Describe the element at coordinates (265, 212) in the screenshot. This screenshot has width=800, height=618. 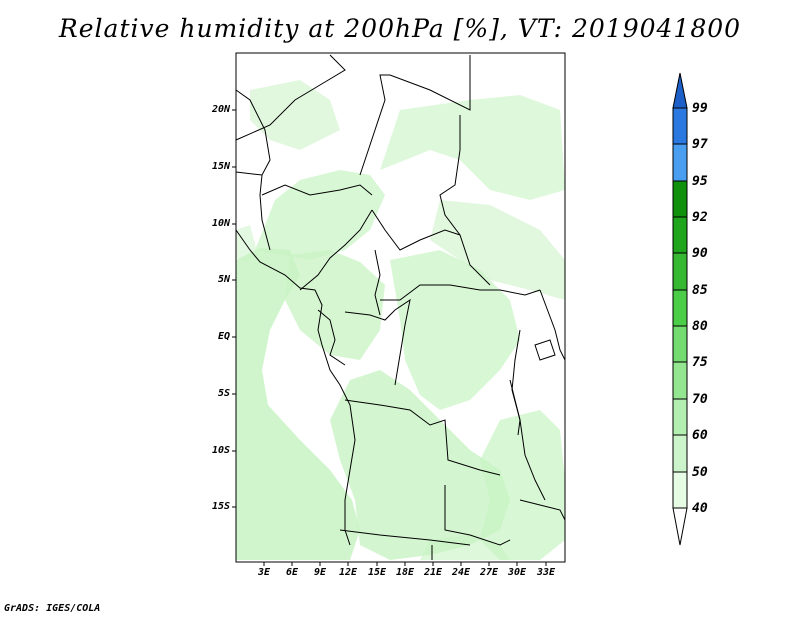
I see `border-ghana-togo` at that location.